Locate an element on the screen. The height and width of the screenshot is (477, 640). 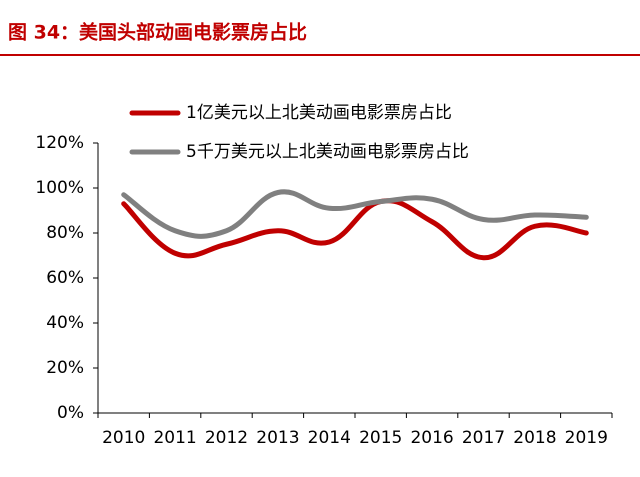
x-tick-label: 2016 is located at coordinates (431, 438).